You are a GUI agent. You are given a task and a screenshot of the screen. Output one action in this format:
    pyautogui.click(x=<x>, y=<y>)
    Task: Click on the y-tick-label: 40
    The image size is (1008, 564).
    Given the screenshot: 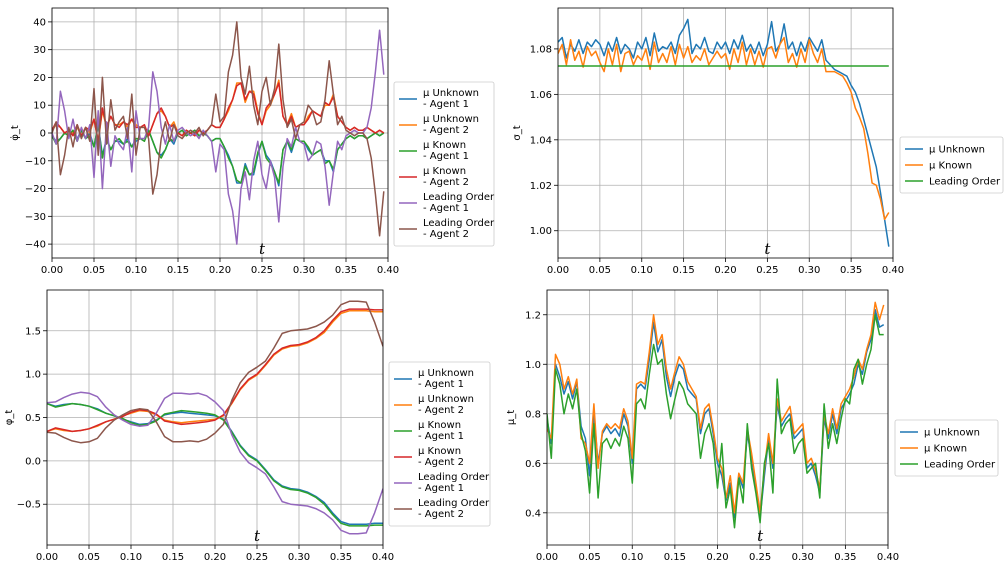 What is the action you would take?
    pyautogui.click(x=39, y=22)
    